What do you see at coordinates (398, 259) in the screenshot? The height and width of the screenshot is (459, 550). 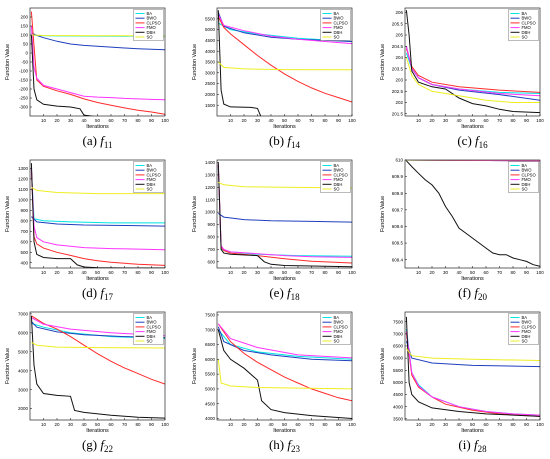 I see `y-tick-label: 609.4` at bounding box center [398, 259].